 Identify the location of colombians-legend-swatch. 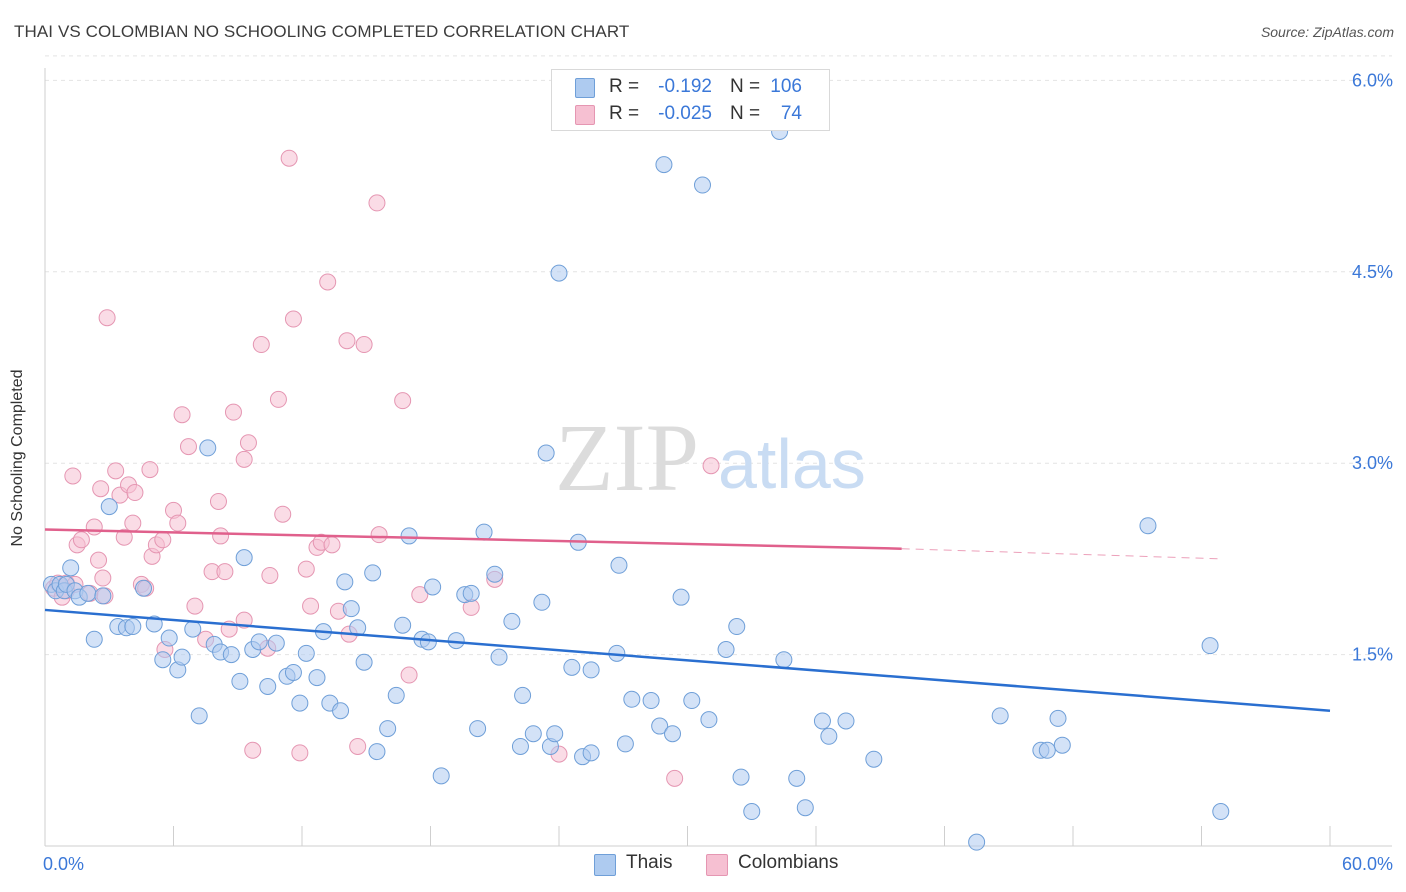
(717, 865).